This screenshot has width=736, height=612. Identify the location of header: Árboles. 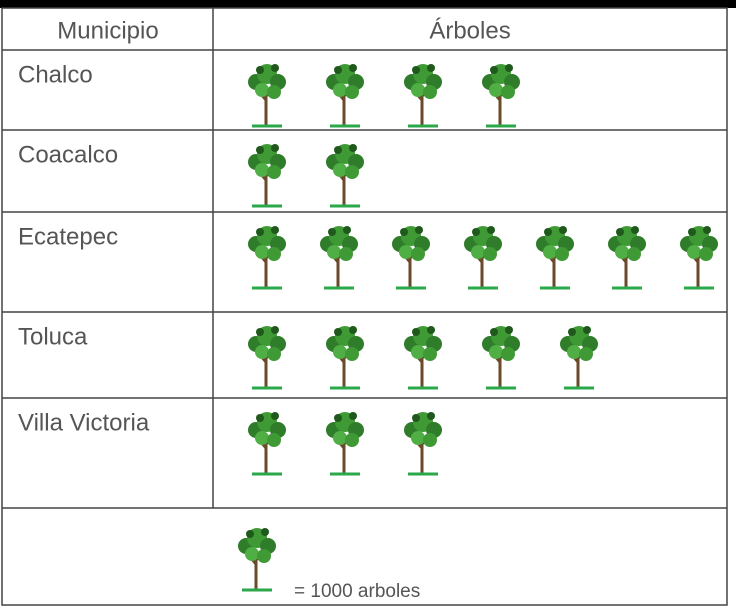
(469, 30).